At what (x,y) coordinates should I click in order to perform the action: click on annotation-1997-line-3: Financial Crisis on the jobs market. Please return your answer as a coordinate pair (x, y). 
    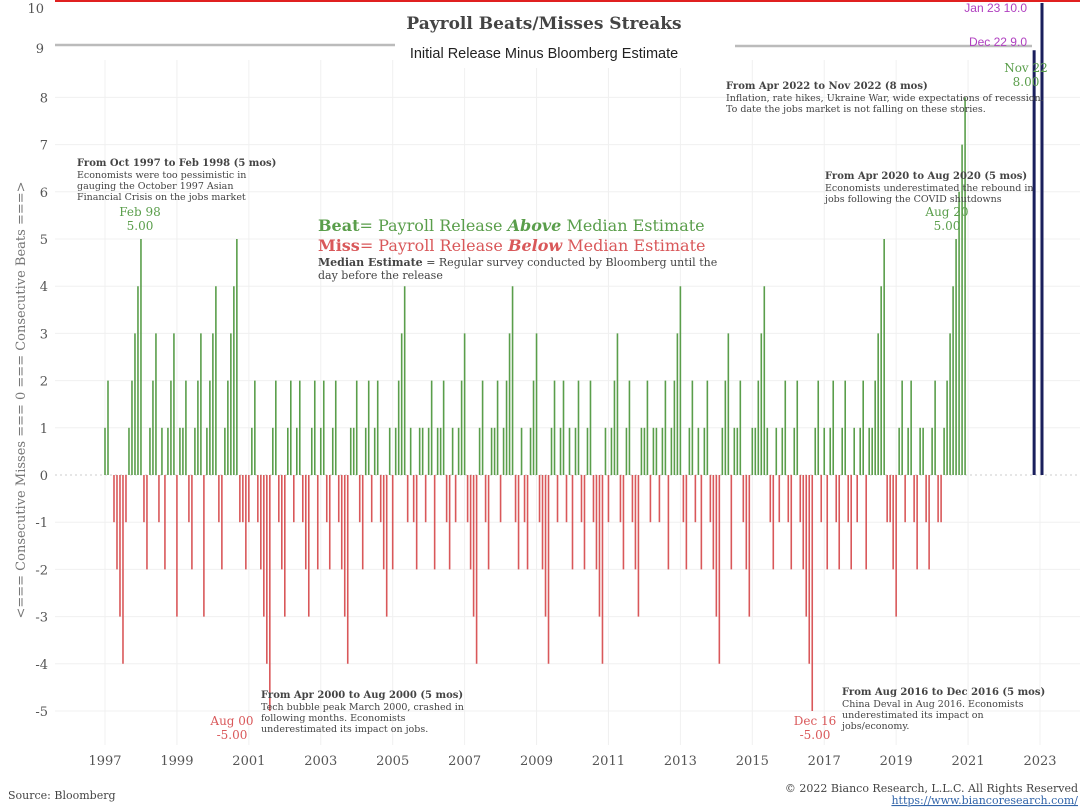
    Looking at the image, I should click on (161, 197).